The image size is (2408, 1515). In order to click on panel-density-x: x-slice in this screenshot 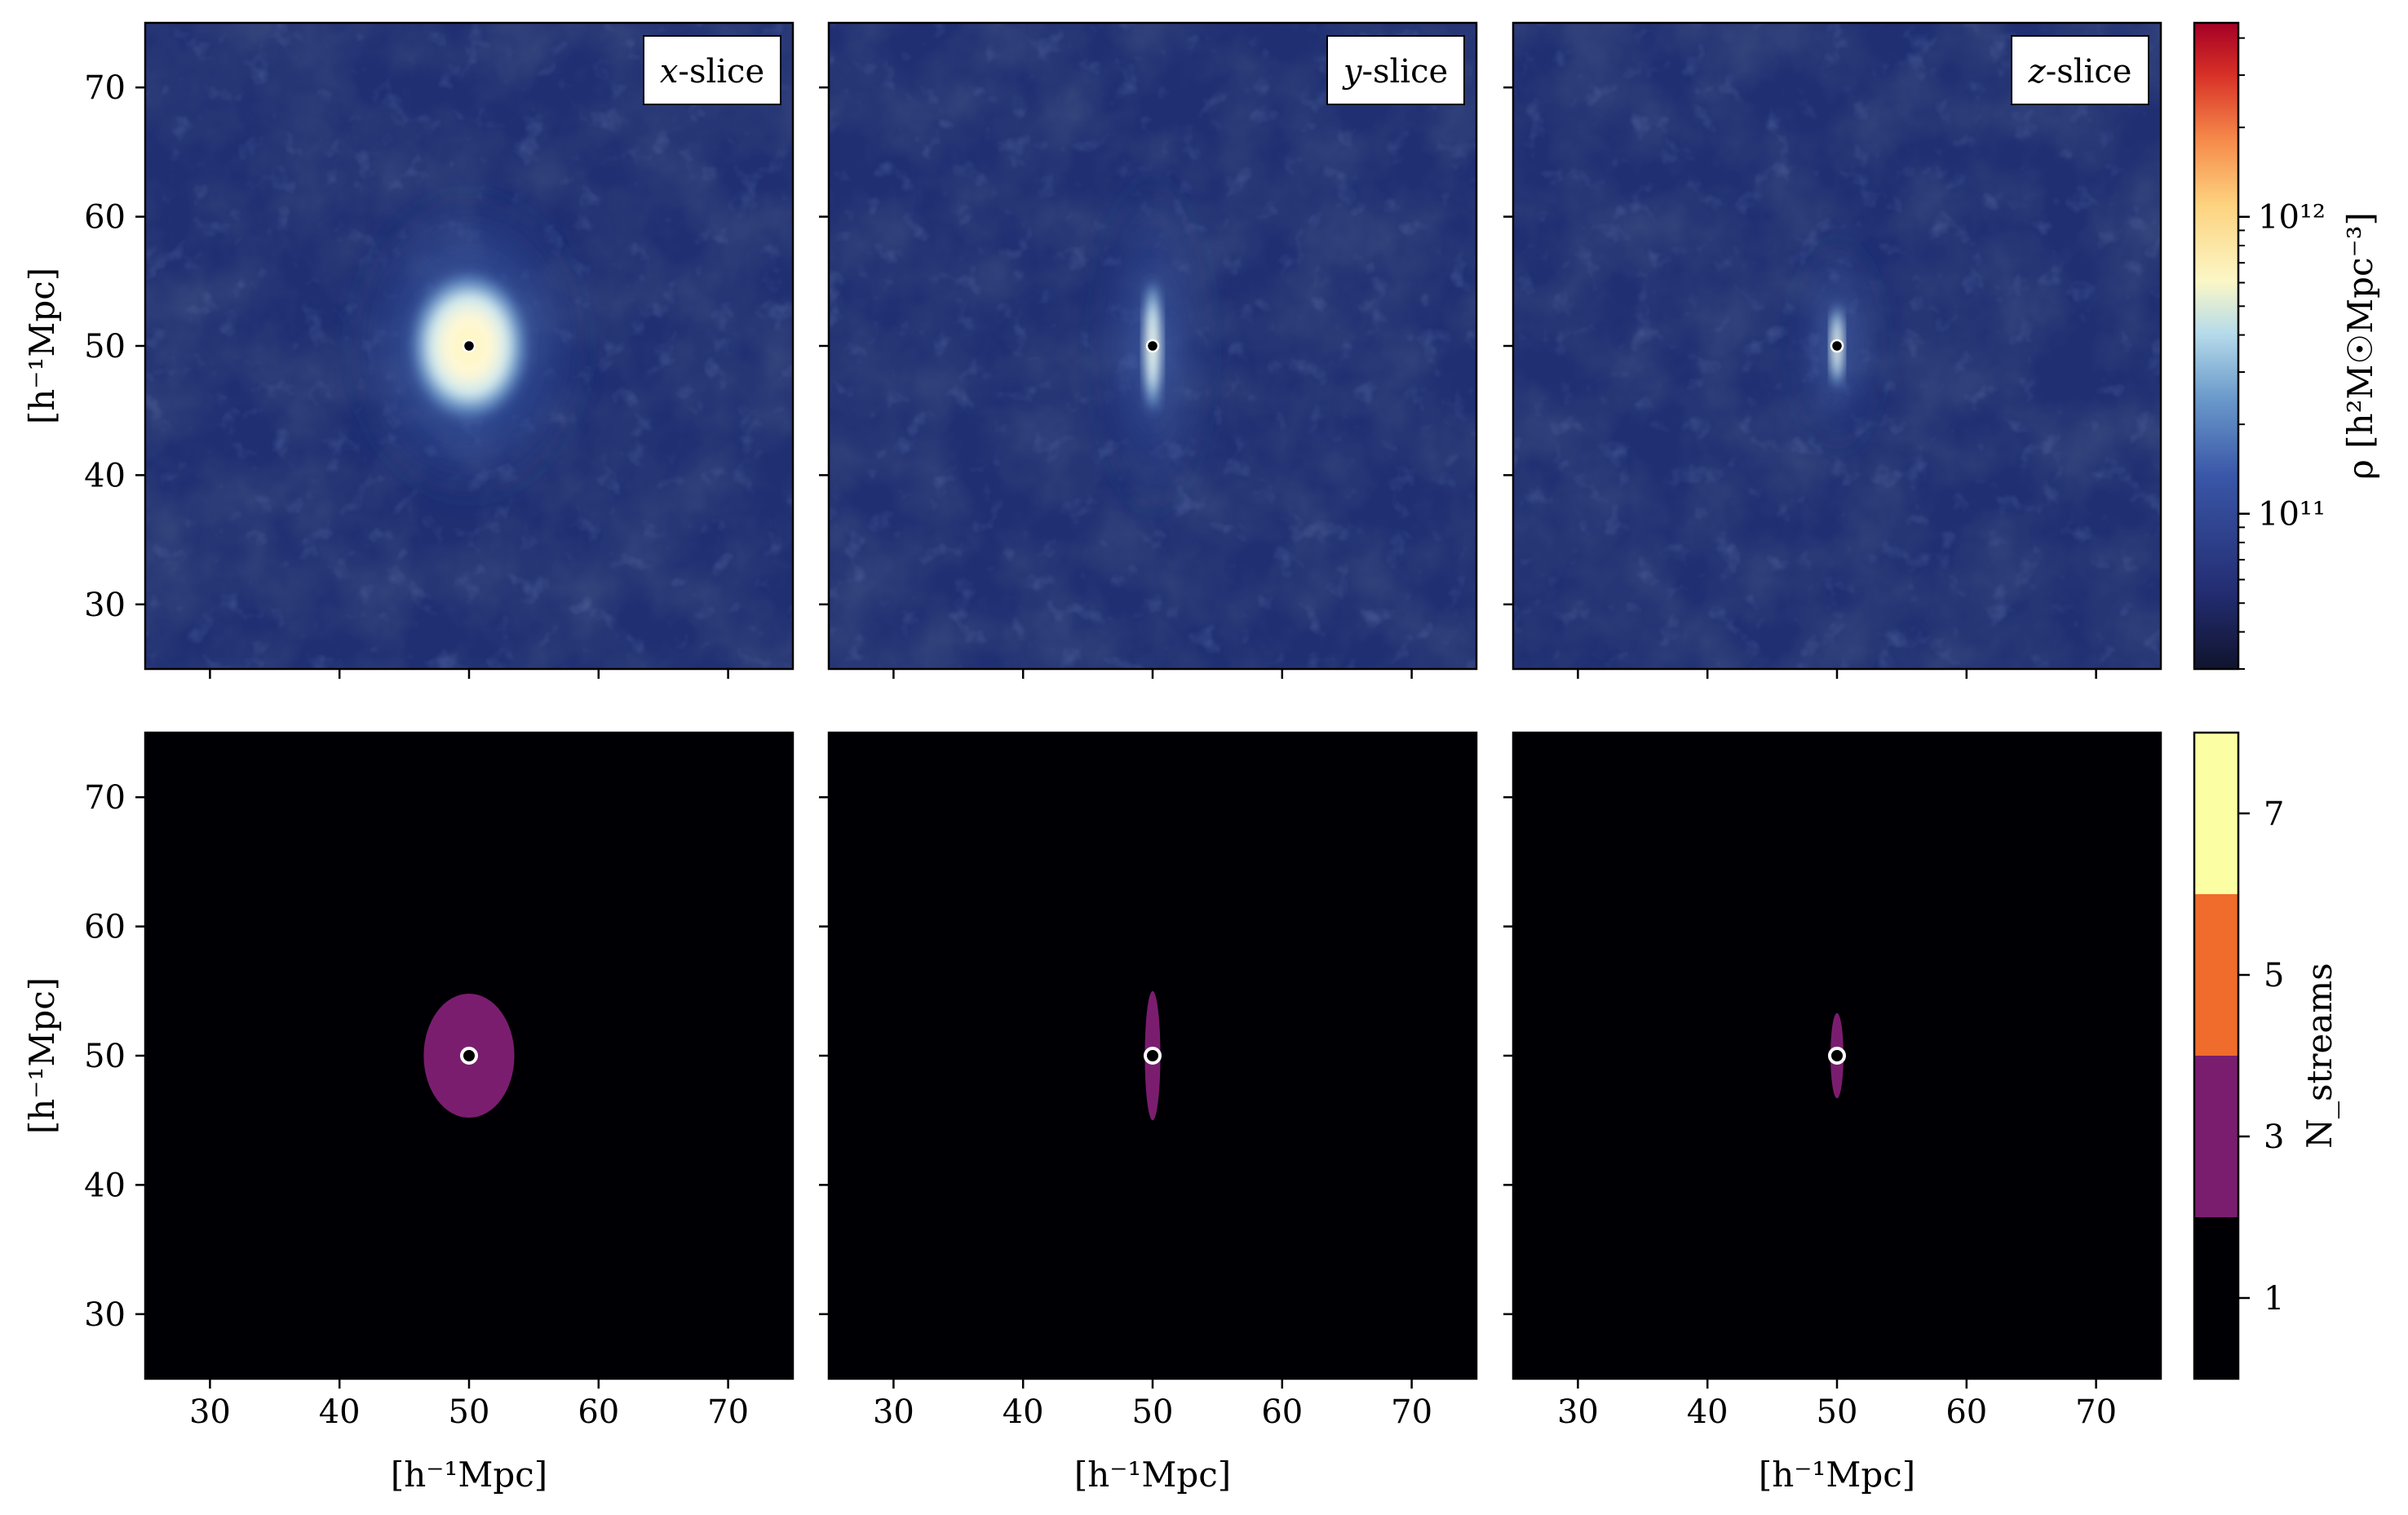, I will do `click(469, 346)`.